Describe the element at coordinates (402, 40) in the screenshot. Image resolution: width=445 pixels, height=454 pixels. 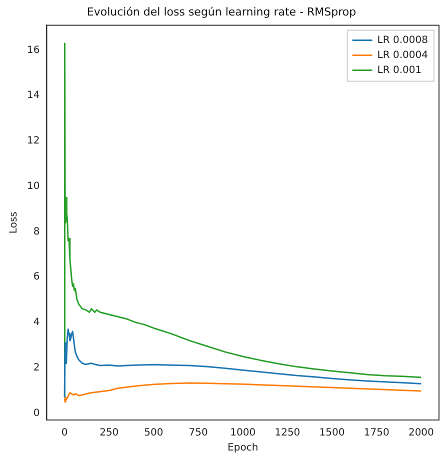
I see `legend-label: LR 0.0008` at that location.